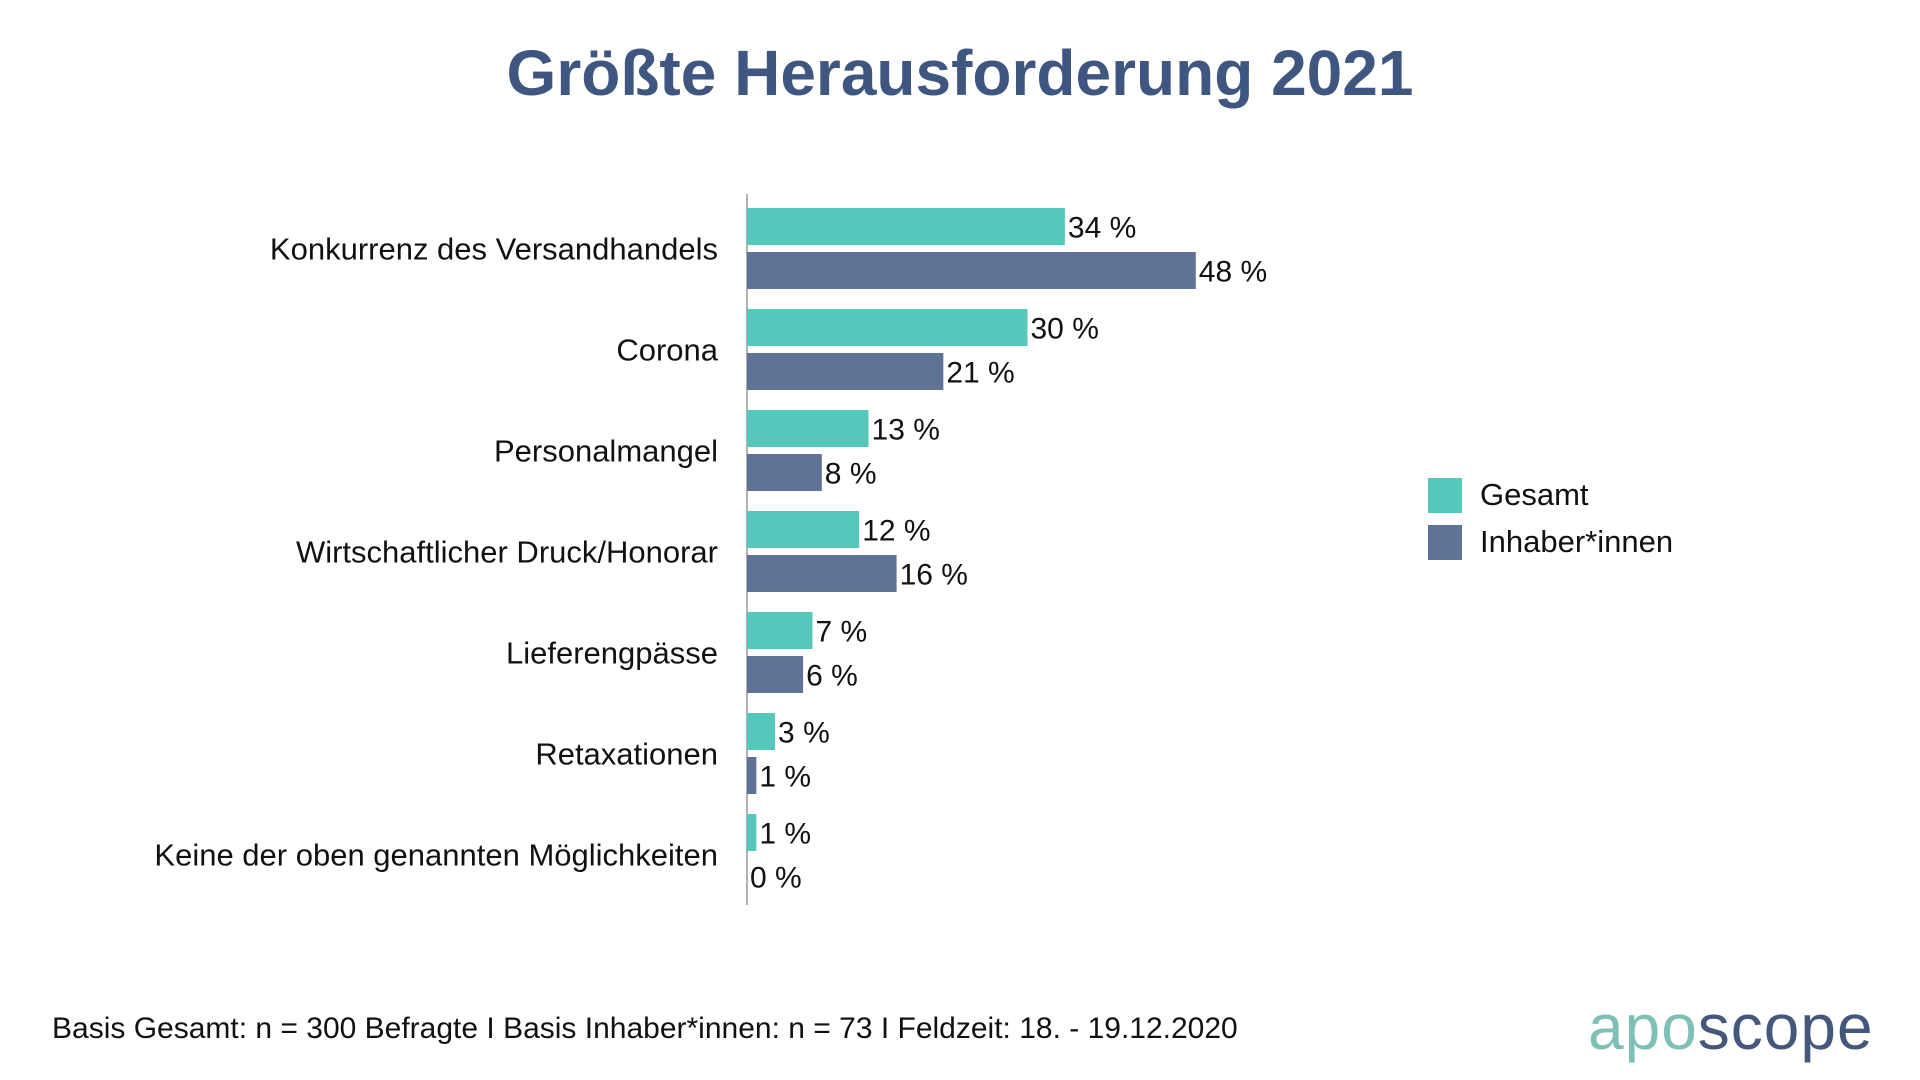 This screenshot has width=1920, height=1080. I want to click on legend-label: Inhaber*innen, so click(1577, 541).